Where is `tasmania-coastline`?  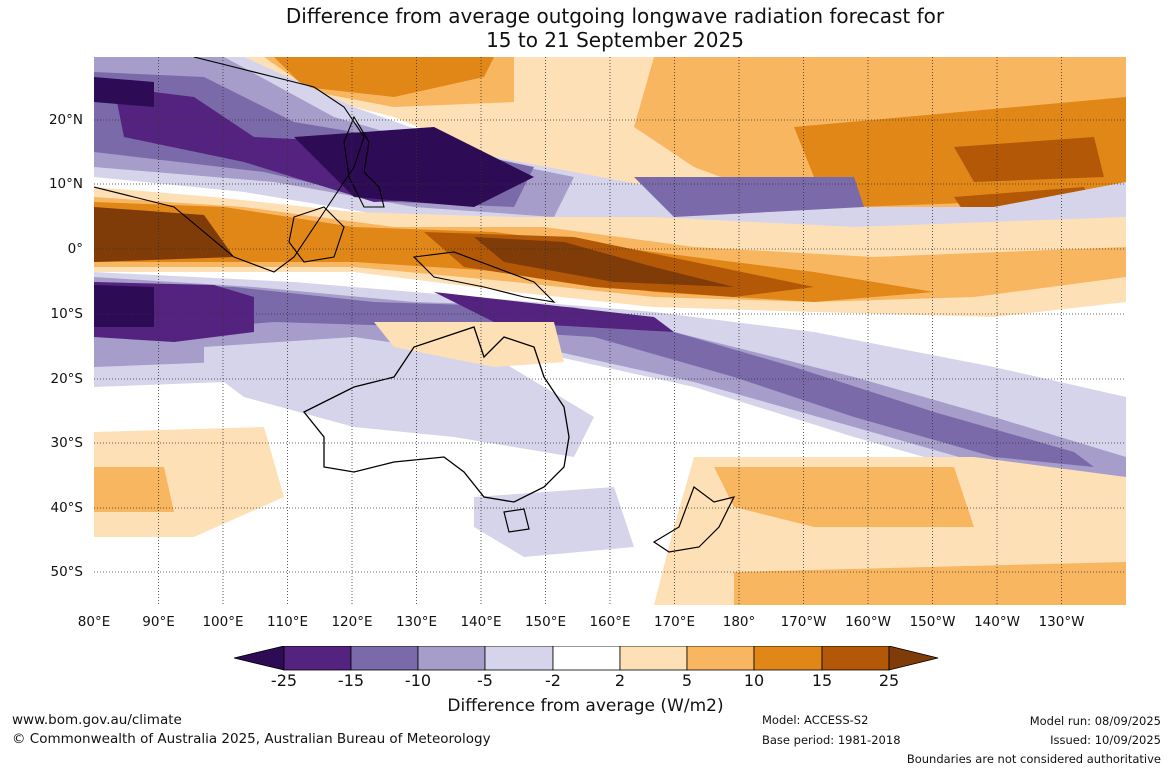
tasmania-coastline is located at coordinates (516, 520).